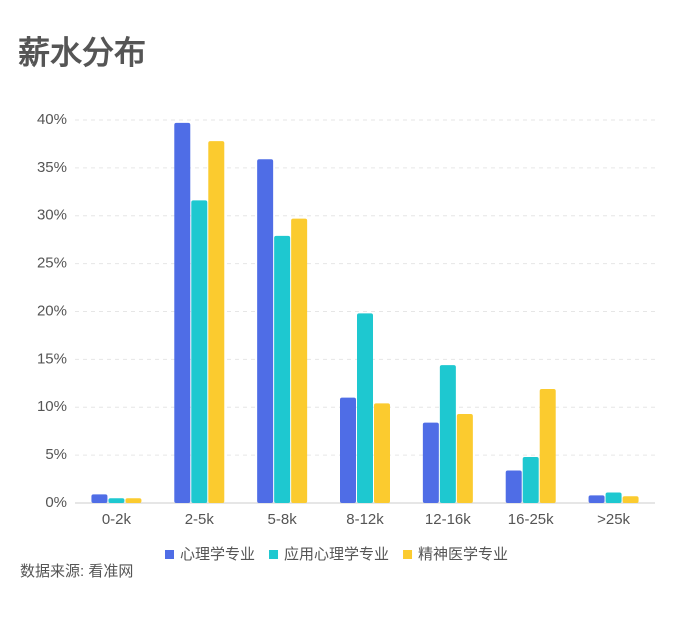  I want to click on source: 数据来源: 看准网, so click(76, 571).